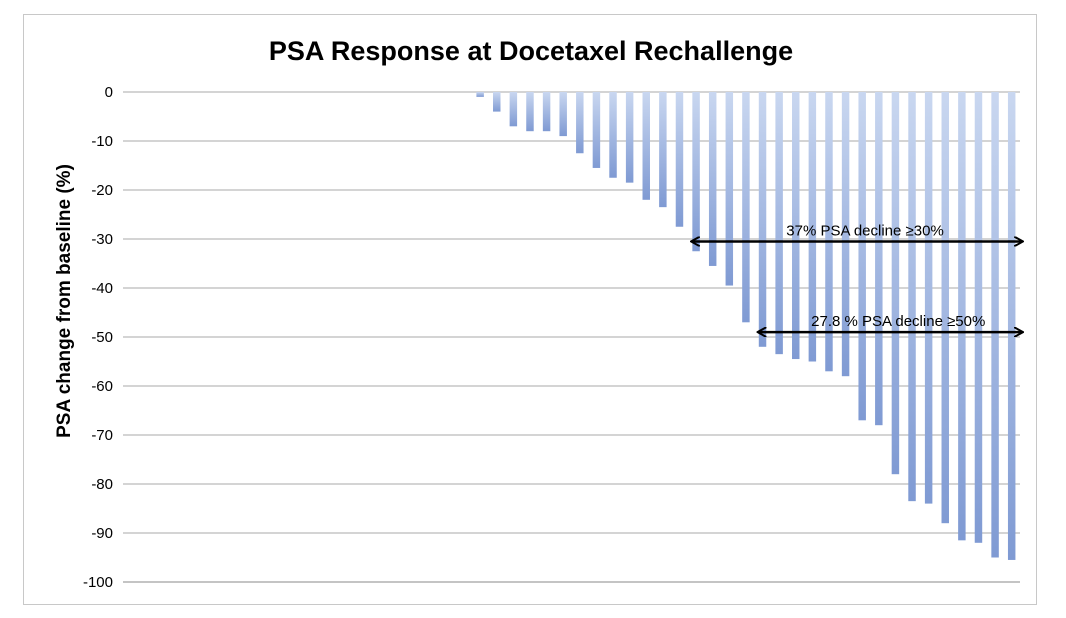 The image size is (1066, 618). Describe the element at coordinates (102, 288) in the screenshot. I see `y-tick-label: -40` at that location.